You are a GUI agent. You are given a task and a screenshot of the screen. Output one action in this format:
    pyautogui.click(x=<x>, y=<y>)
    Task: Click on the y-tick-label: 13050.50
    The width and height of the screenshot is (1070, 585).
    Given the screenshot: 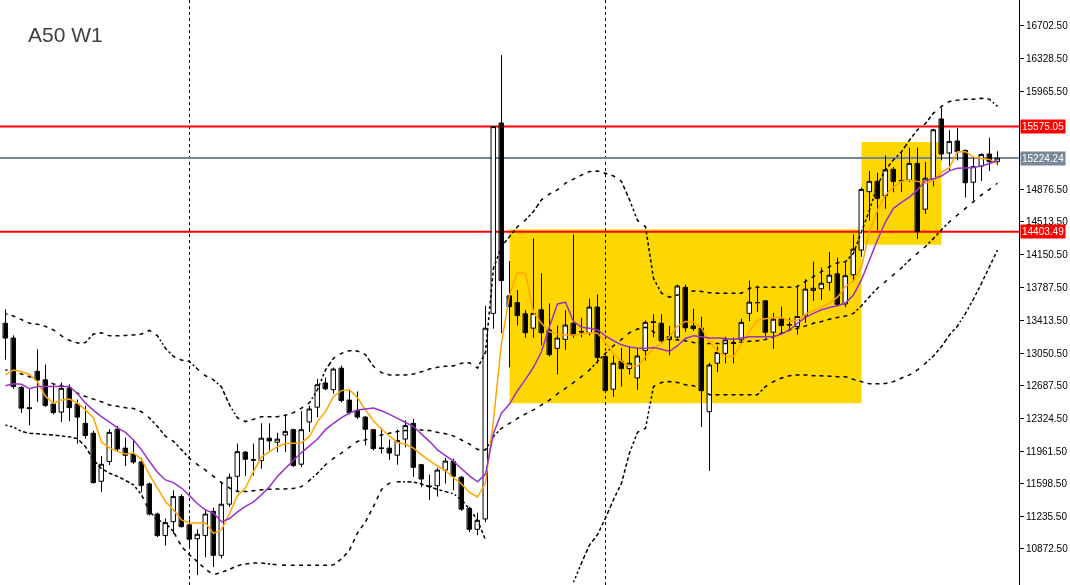 What is the action you would take?
    pyautogui.click(x=1047, y=353)
    